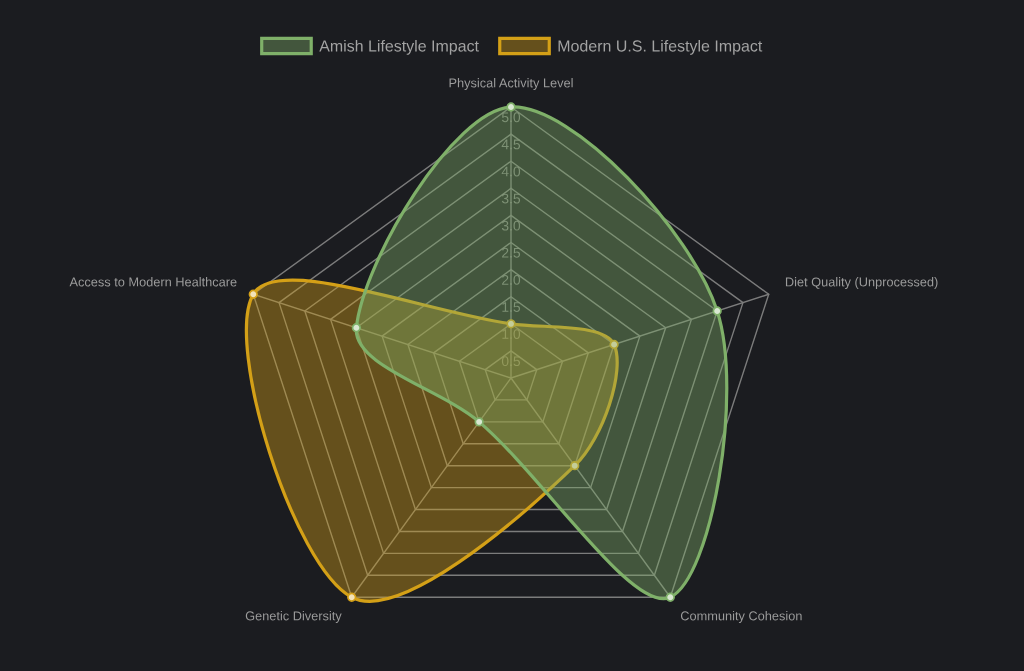  What do you see at coordinates (511, 171) in the screenshot?
I see `y-tick-label: 4.0` at bounding box center [511, 171].